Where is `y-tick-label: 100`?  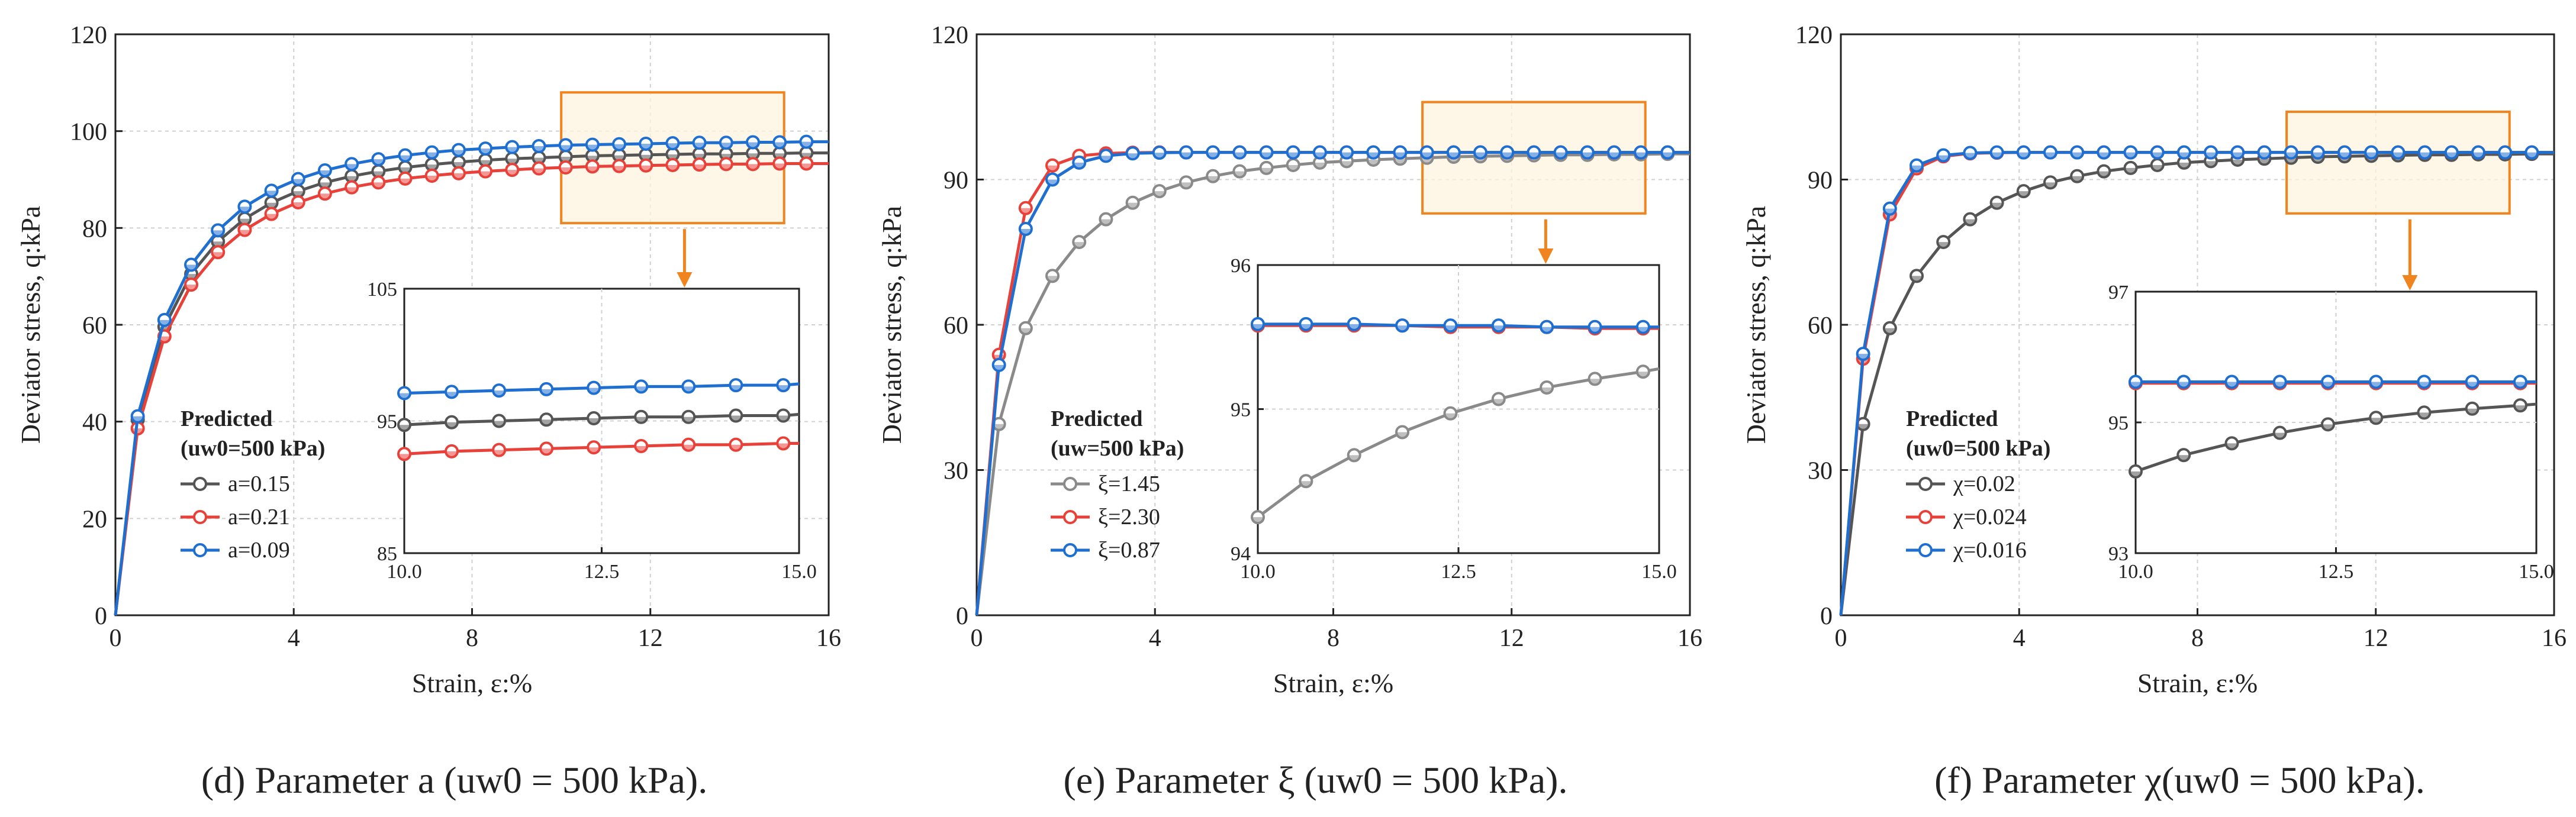 y-tick-label: 100 is located at coordinates (89, 132).